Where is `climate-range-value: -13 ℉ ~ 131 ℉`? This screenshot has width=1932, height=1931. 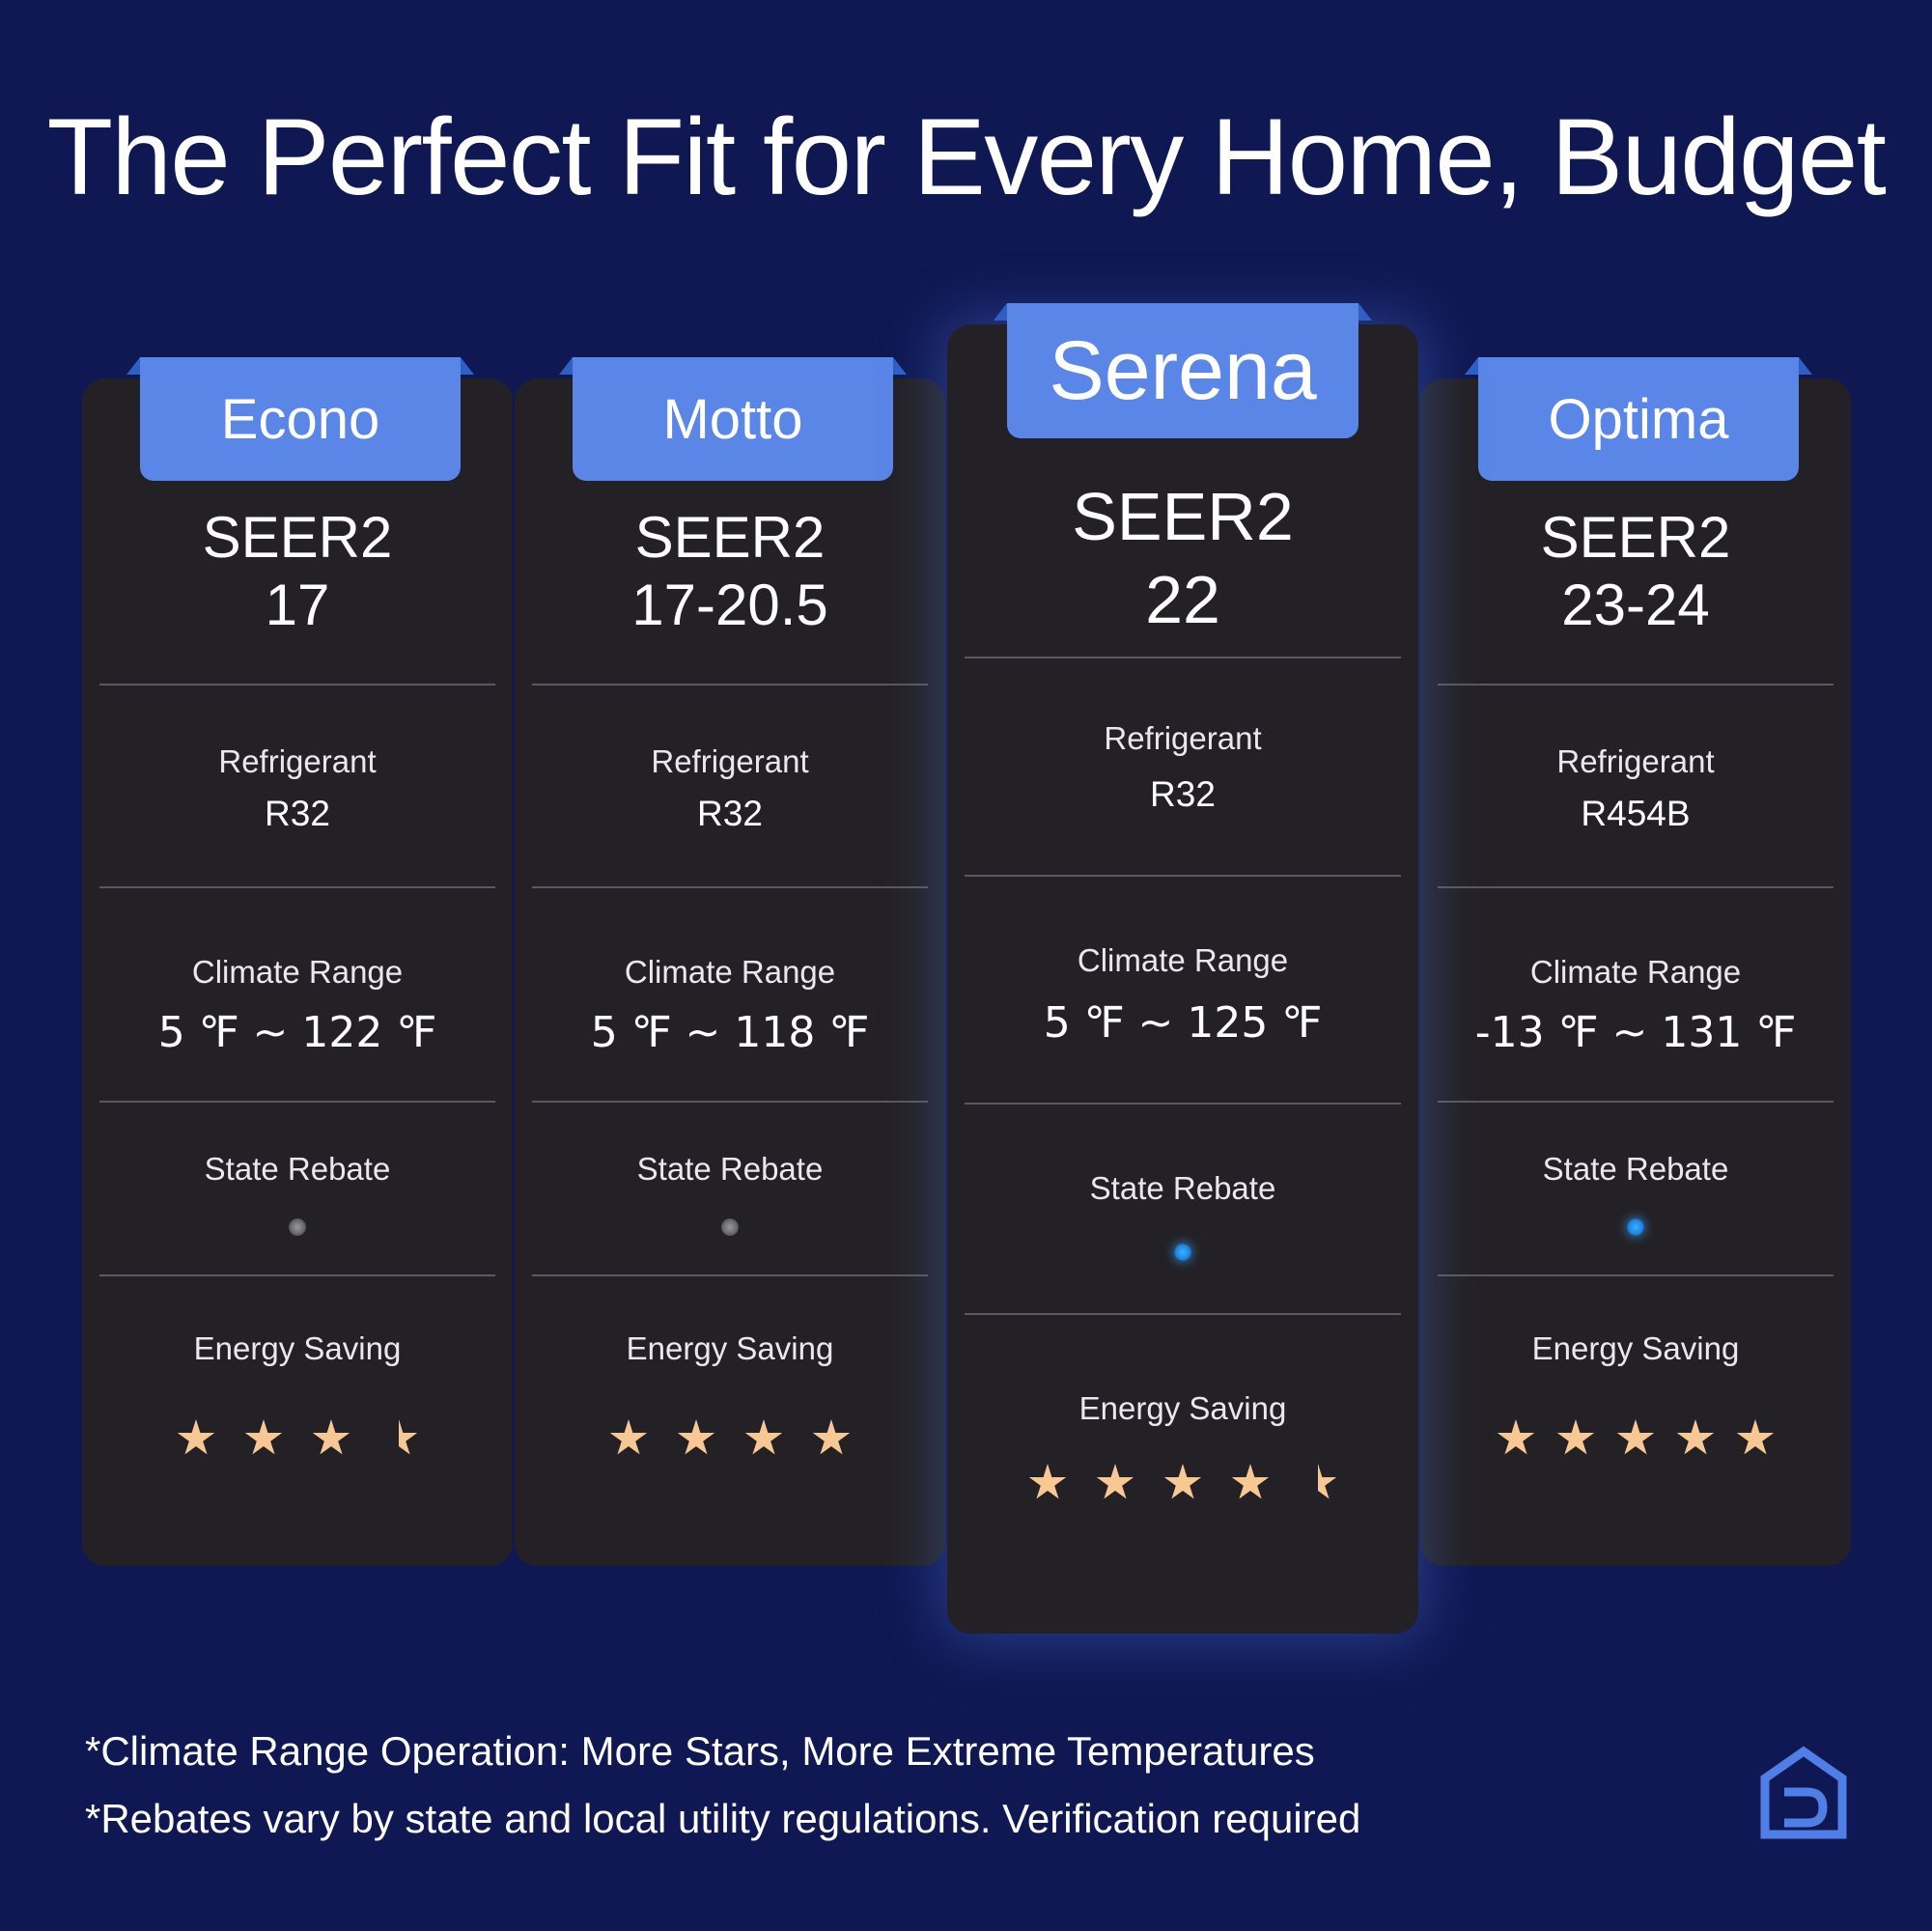 climate-range-value: -13 ℉ ~ 131 ℉ is located at coordinates (1636, 1032).